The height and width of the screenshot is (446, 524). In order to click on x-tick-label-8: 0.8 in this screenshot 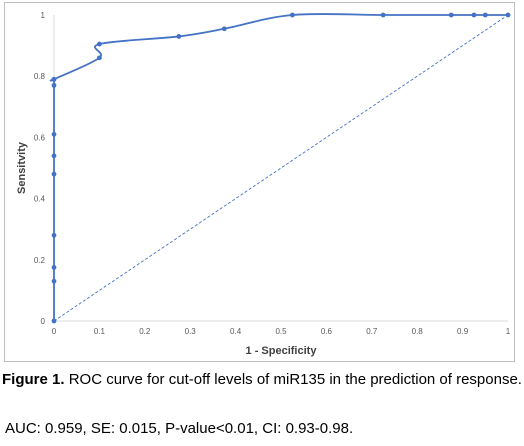, I will do `click(418, 331)`.